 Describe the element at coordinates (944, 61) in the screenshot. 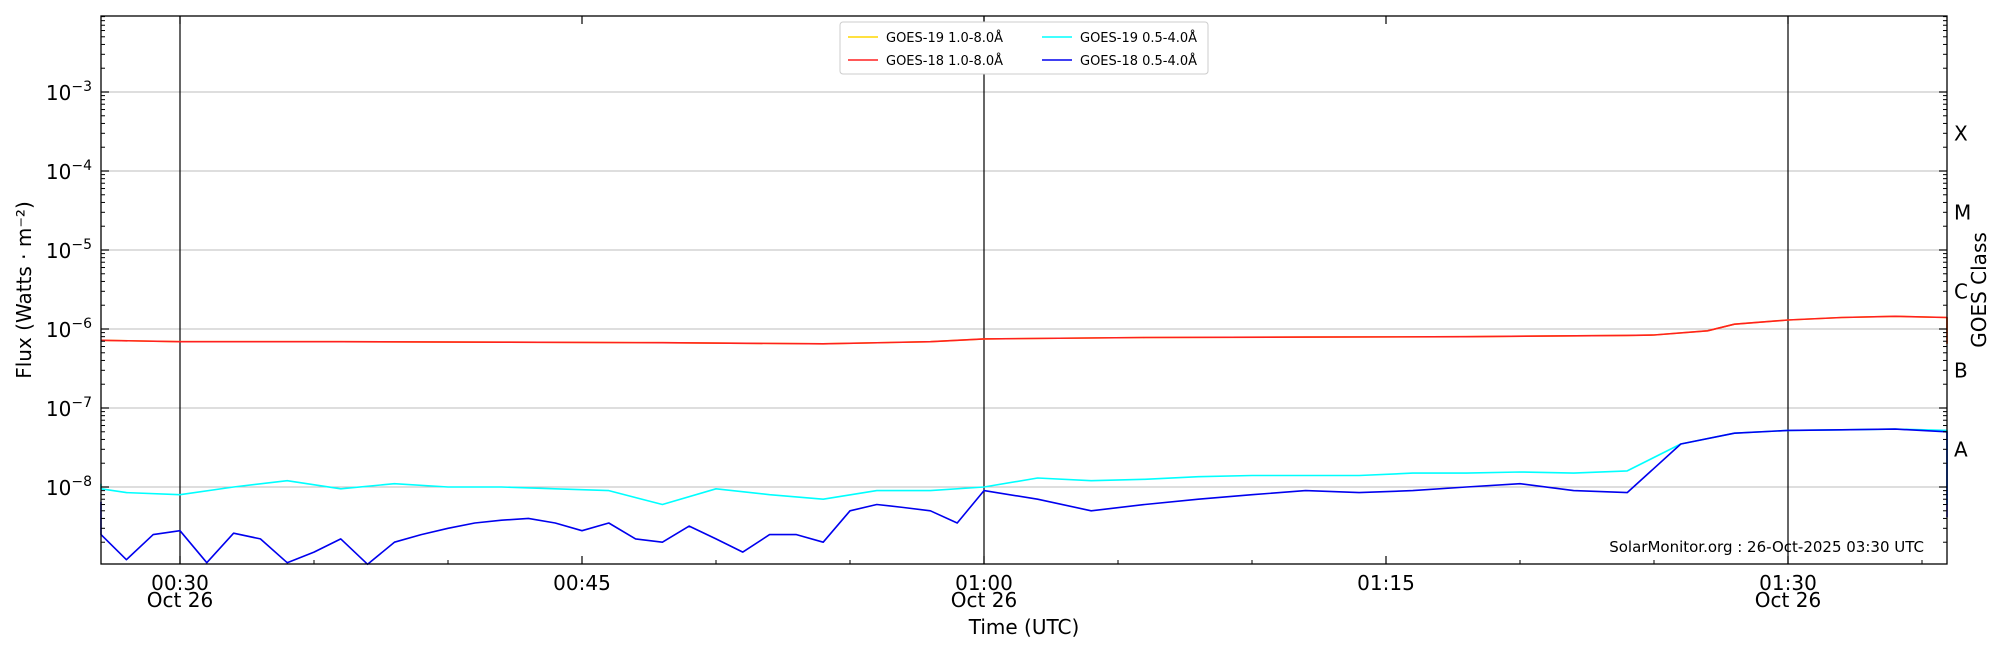

I see `legend-label: GOES-18 1.0-8.0Å` at that location.